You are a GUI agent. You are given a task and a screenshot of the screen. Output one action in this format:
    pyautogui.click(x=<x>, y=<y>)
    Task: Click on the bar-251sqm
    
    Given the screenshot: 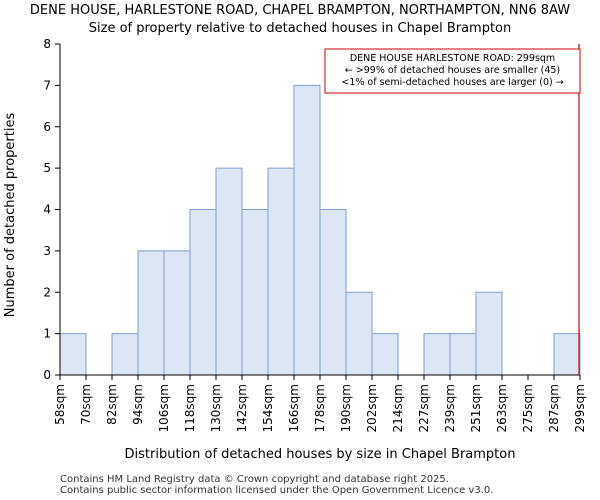 What is the action you would take?
    pyautogui.click(x=489, y=333)
    